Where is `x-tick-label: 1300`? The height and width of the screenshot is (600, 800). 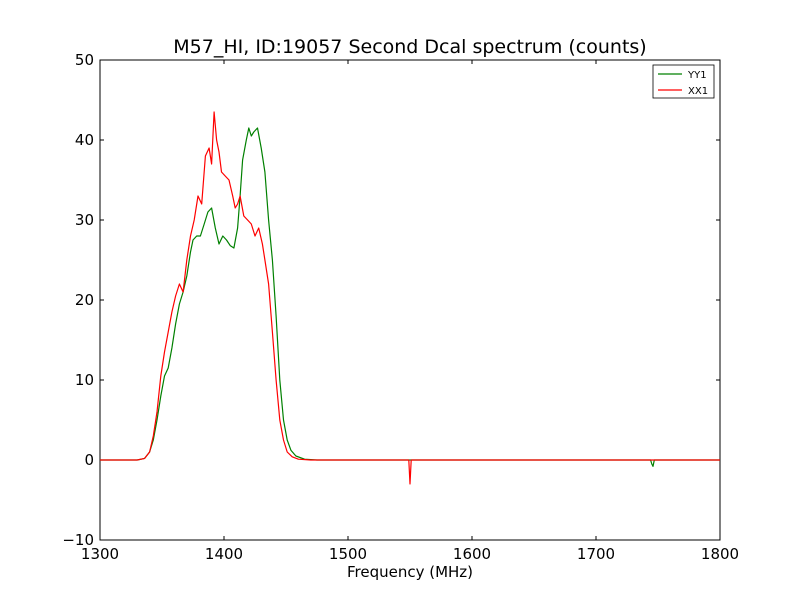 x-tick-label: 1300 is located at coordinates (100, 554).